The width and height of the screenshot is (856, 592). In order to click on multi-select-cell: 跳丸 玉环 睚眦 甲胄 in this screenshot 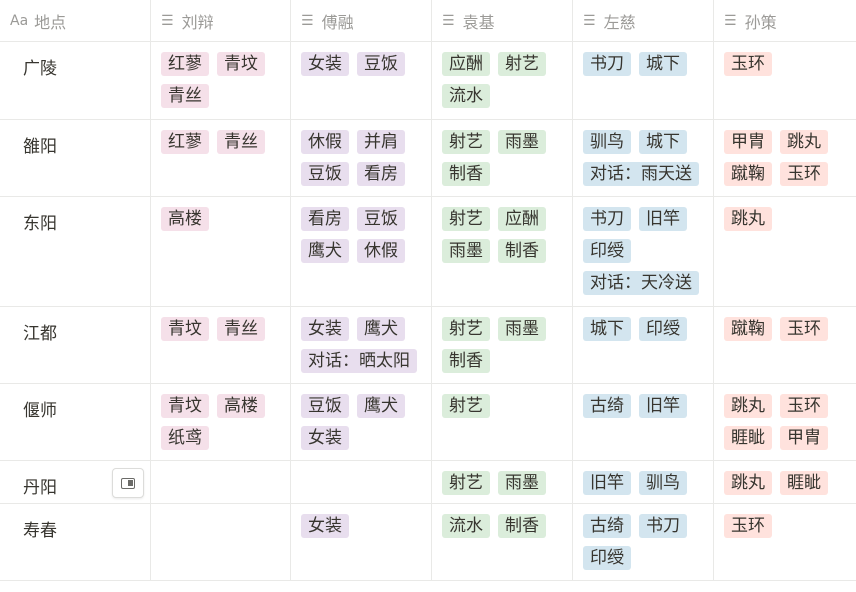, I will do `click(785, 422)`.